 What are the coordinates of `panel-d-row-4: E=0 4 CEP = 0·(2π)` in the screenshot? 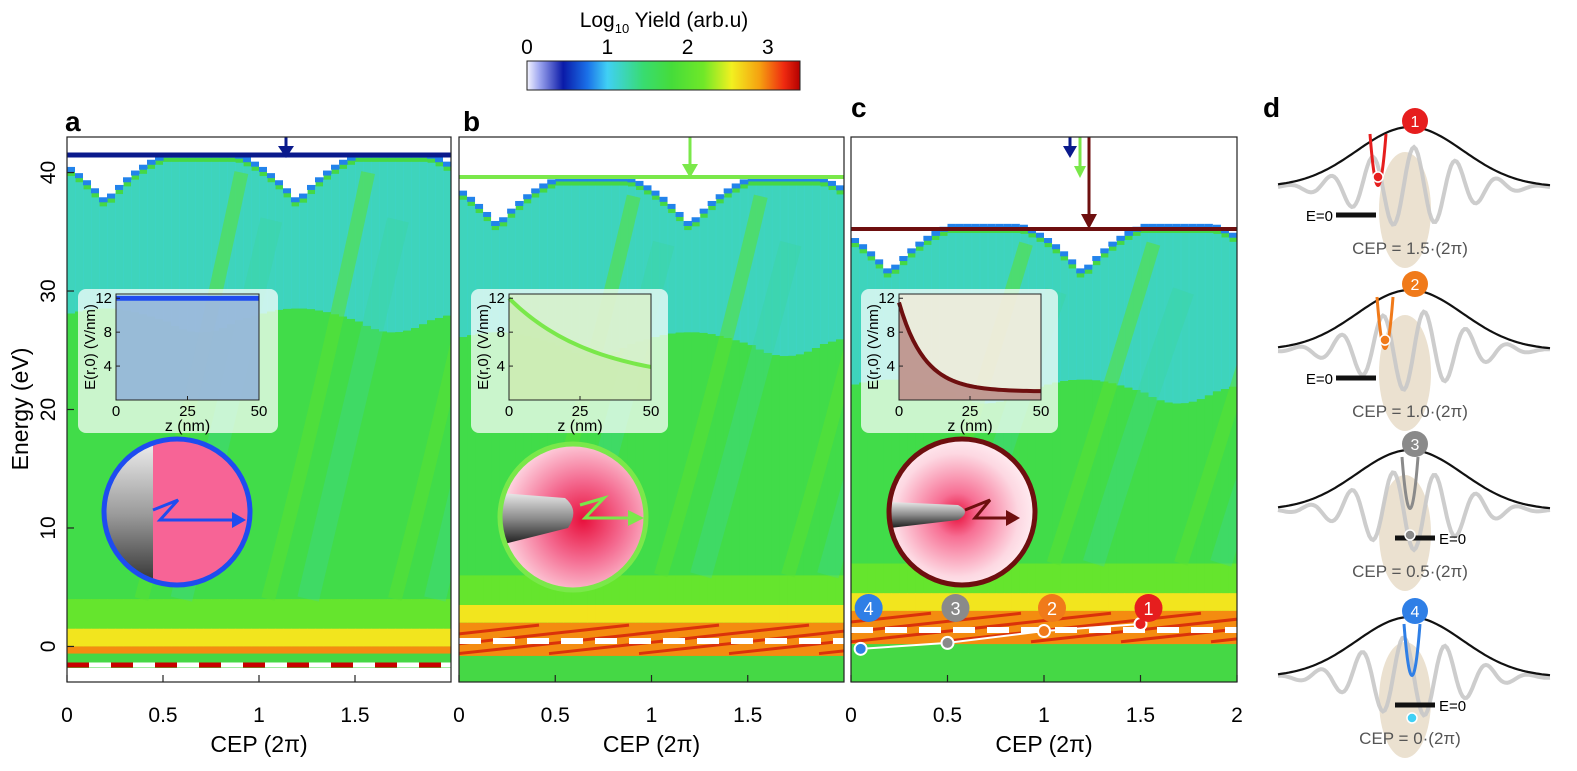 It's located at (1414, 678).